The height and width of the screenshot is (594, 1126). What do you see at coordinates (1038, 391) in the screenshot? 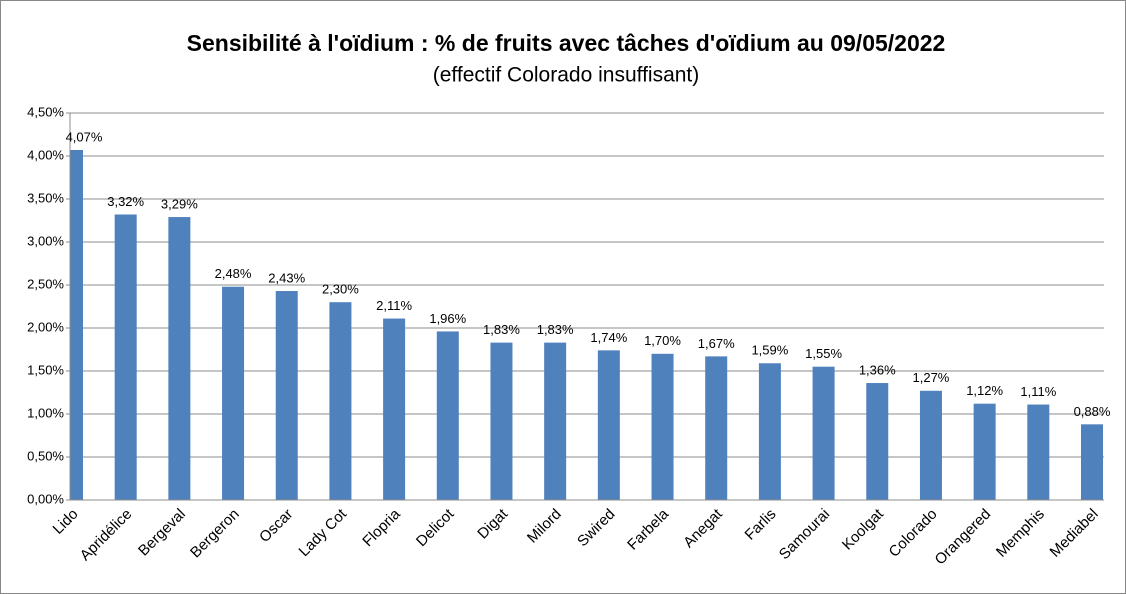
I see `data-label: 1,11%` at bounding box center [1038, 391].